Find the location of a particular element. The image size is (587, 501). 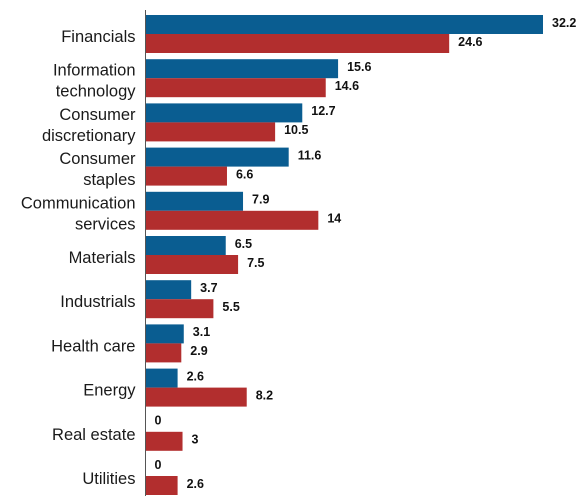

category-label-0: Financials is located at coordinates (98, 37).